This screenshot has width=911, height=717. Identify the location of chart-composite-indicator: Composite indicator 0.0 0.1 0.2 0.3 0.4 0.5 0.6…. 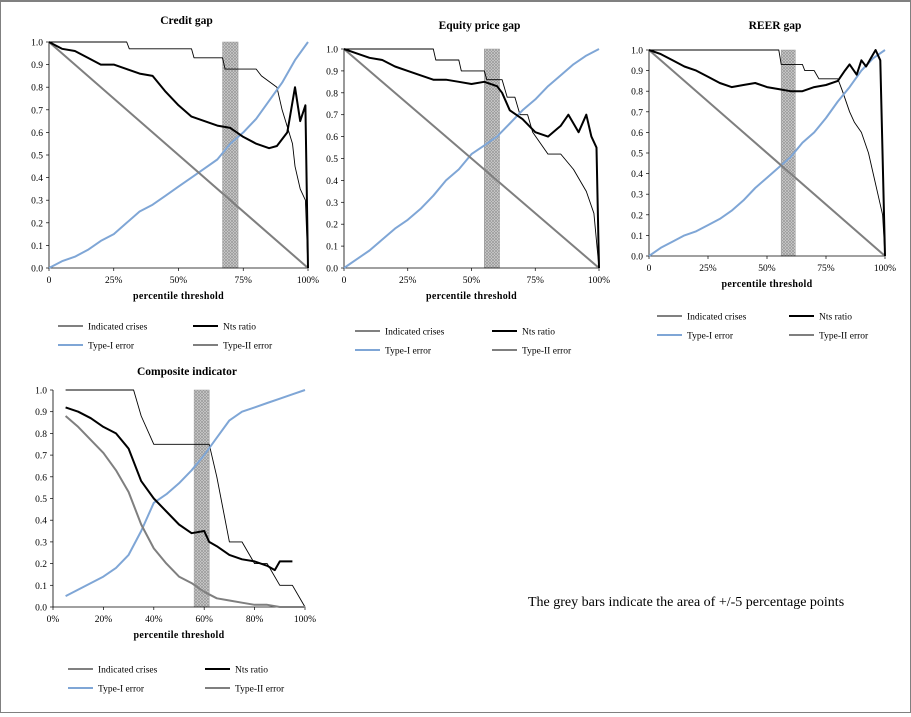
(175, 530).